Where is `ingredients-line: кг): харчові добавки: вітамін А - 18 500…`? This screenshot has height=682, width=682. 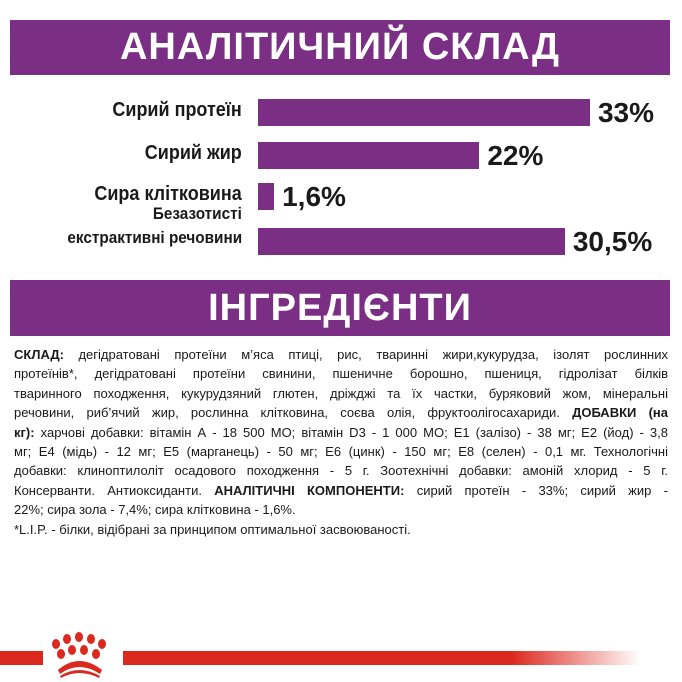 ingredients-line: кг): харчові добавки: вітамін А - 18 500… is located at coordinates (341, 432).